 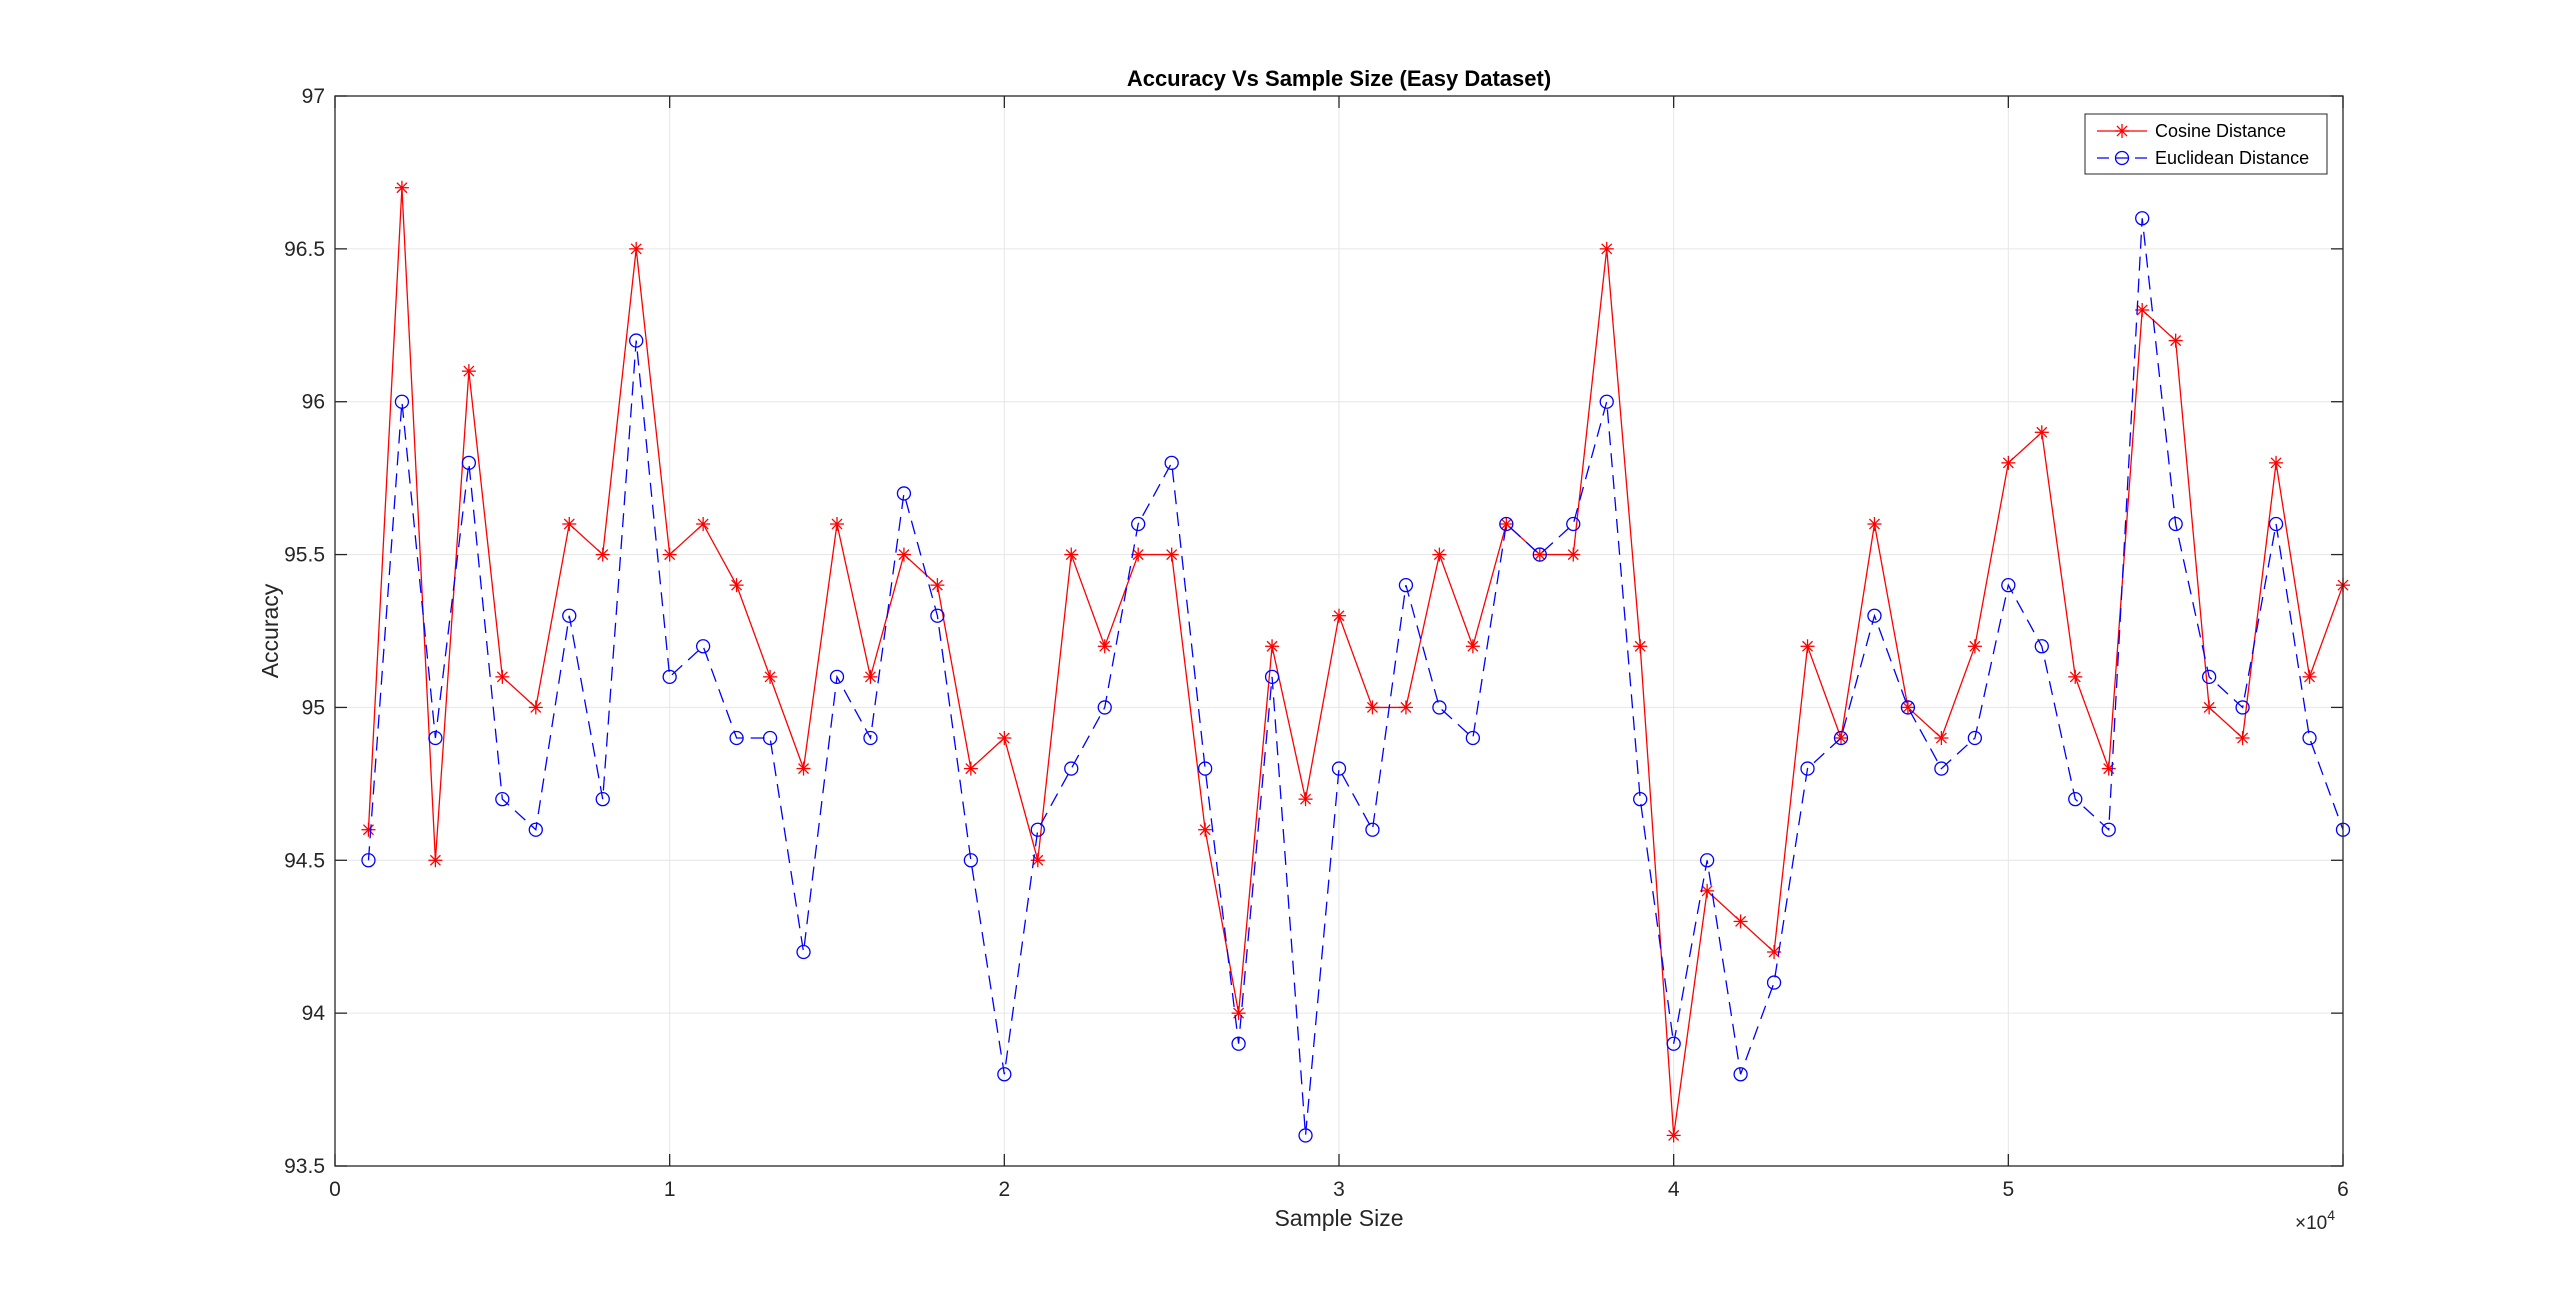 I want to click on y-tick-label: 96, so click(x=313, y=402).